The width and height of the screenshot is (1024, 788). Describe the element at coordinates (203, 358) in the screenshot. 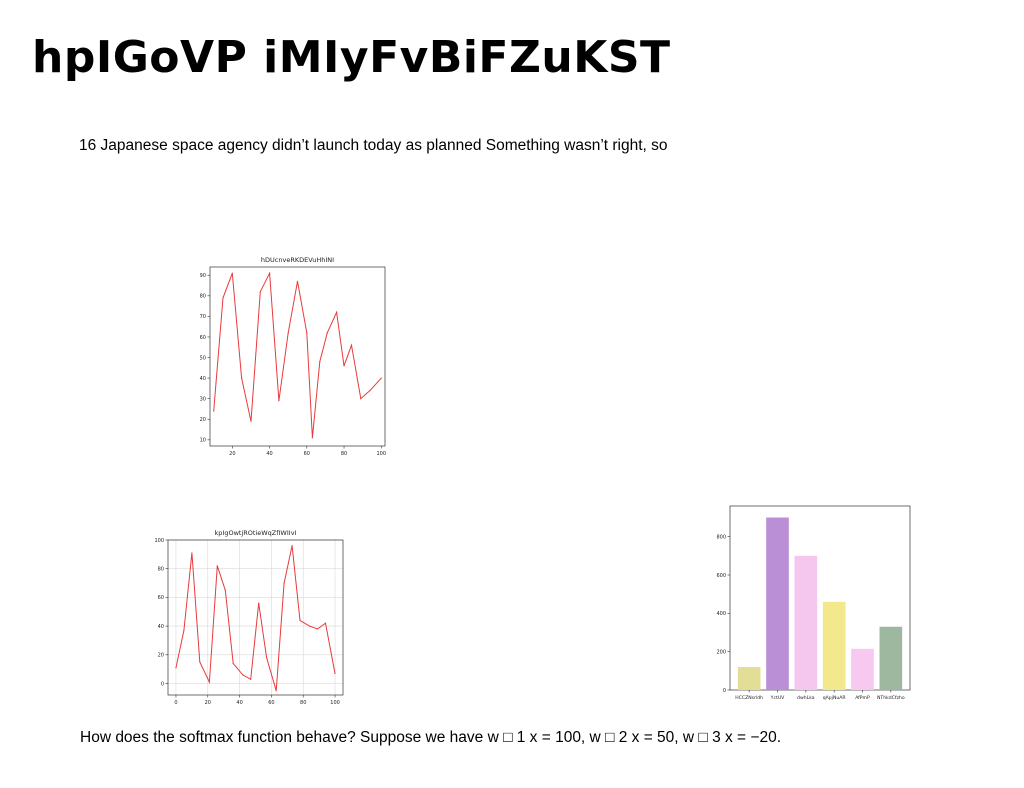

I see `line-chart-top-ytick-label-4: 50` at that location.